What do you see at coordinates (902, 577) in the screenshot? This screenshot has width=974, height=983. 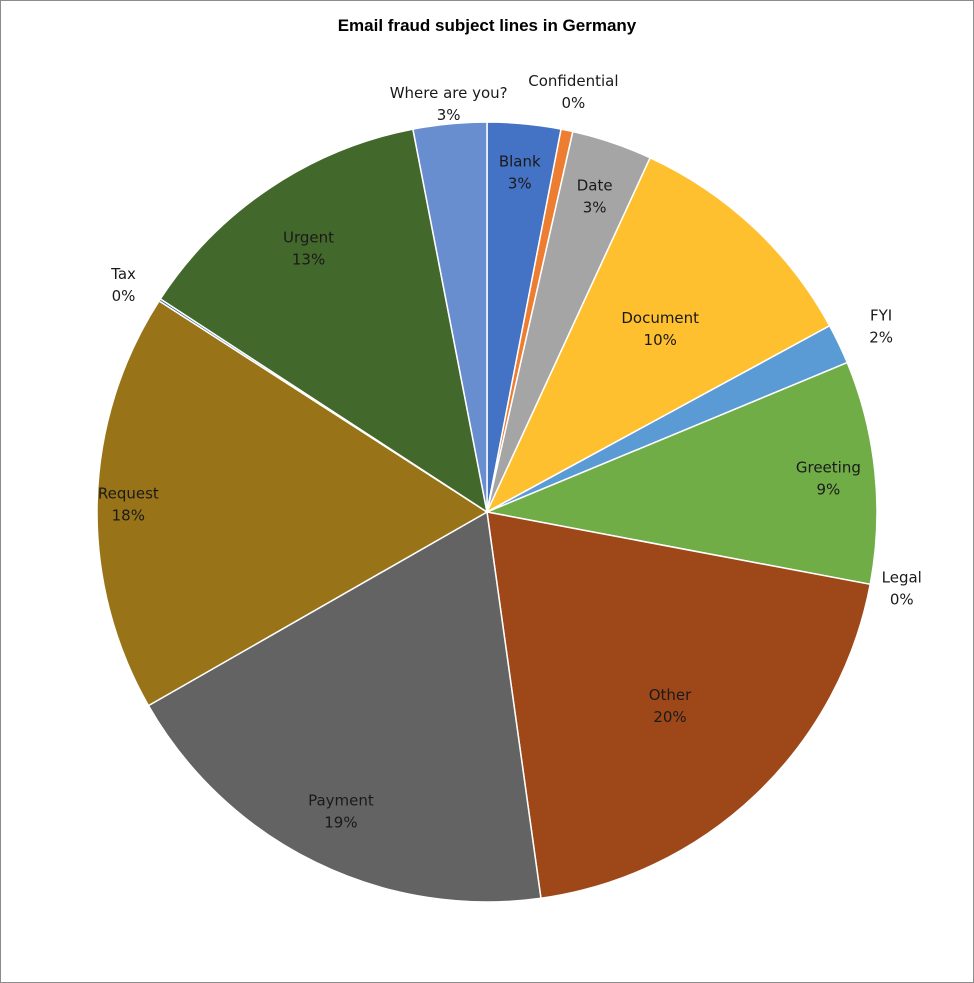 I see `slice-label-legal: Legal` at bounding box center [902, 577].